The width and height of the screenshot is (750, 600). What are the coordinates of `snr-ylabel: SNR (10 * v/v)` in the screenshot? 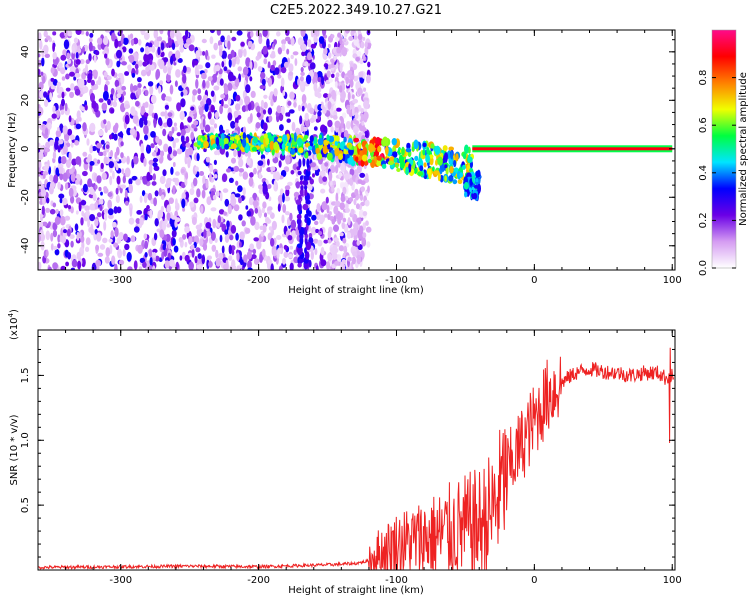 It's located at (14, 449).